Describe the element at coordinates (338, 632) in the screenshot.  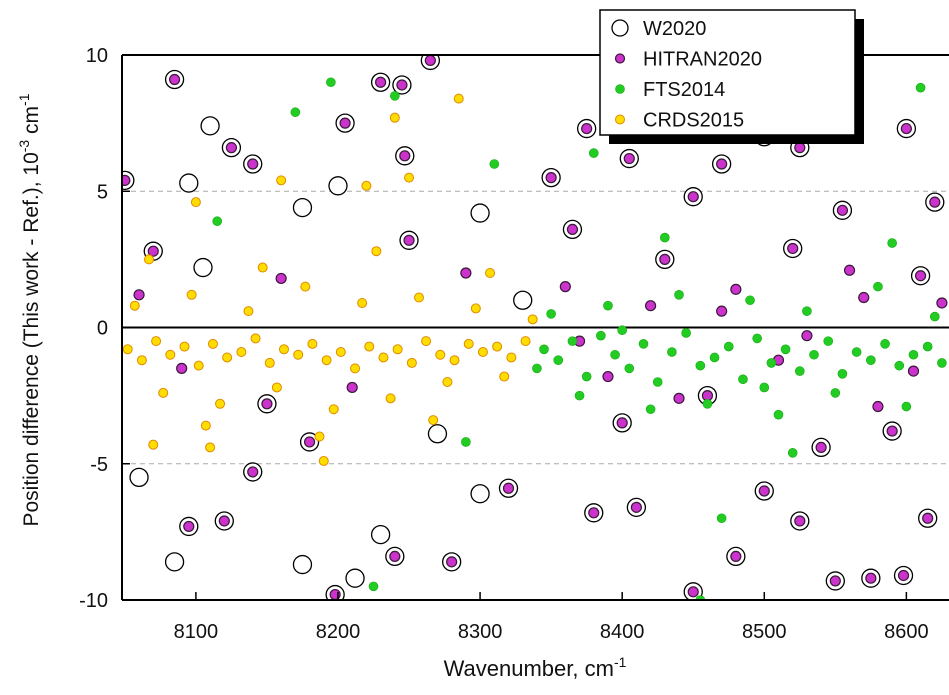
I see `x-tick-label: 8200` at that location.